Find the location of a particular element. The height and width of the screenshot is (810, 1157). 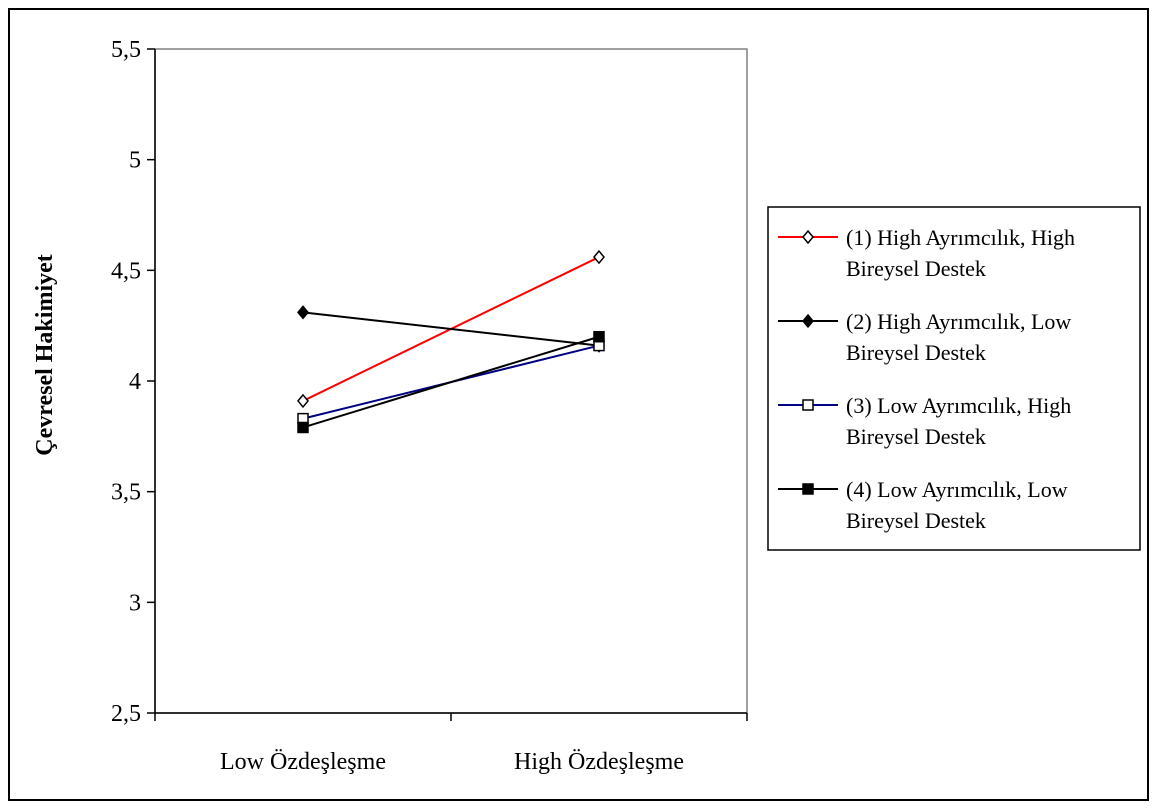

legend-label: (4) Low Ayrımcılık, Low is located at coordinates (957, 489).